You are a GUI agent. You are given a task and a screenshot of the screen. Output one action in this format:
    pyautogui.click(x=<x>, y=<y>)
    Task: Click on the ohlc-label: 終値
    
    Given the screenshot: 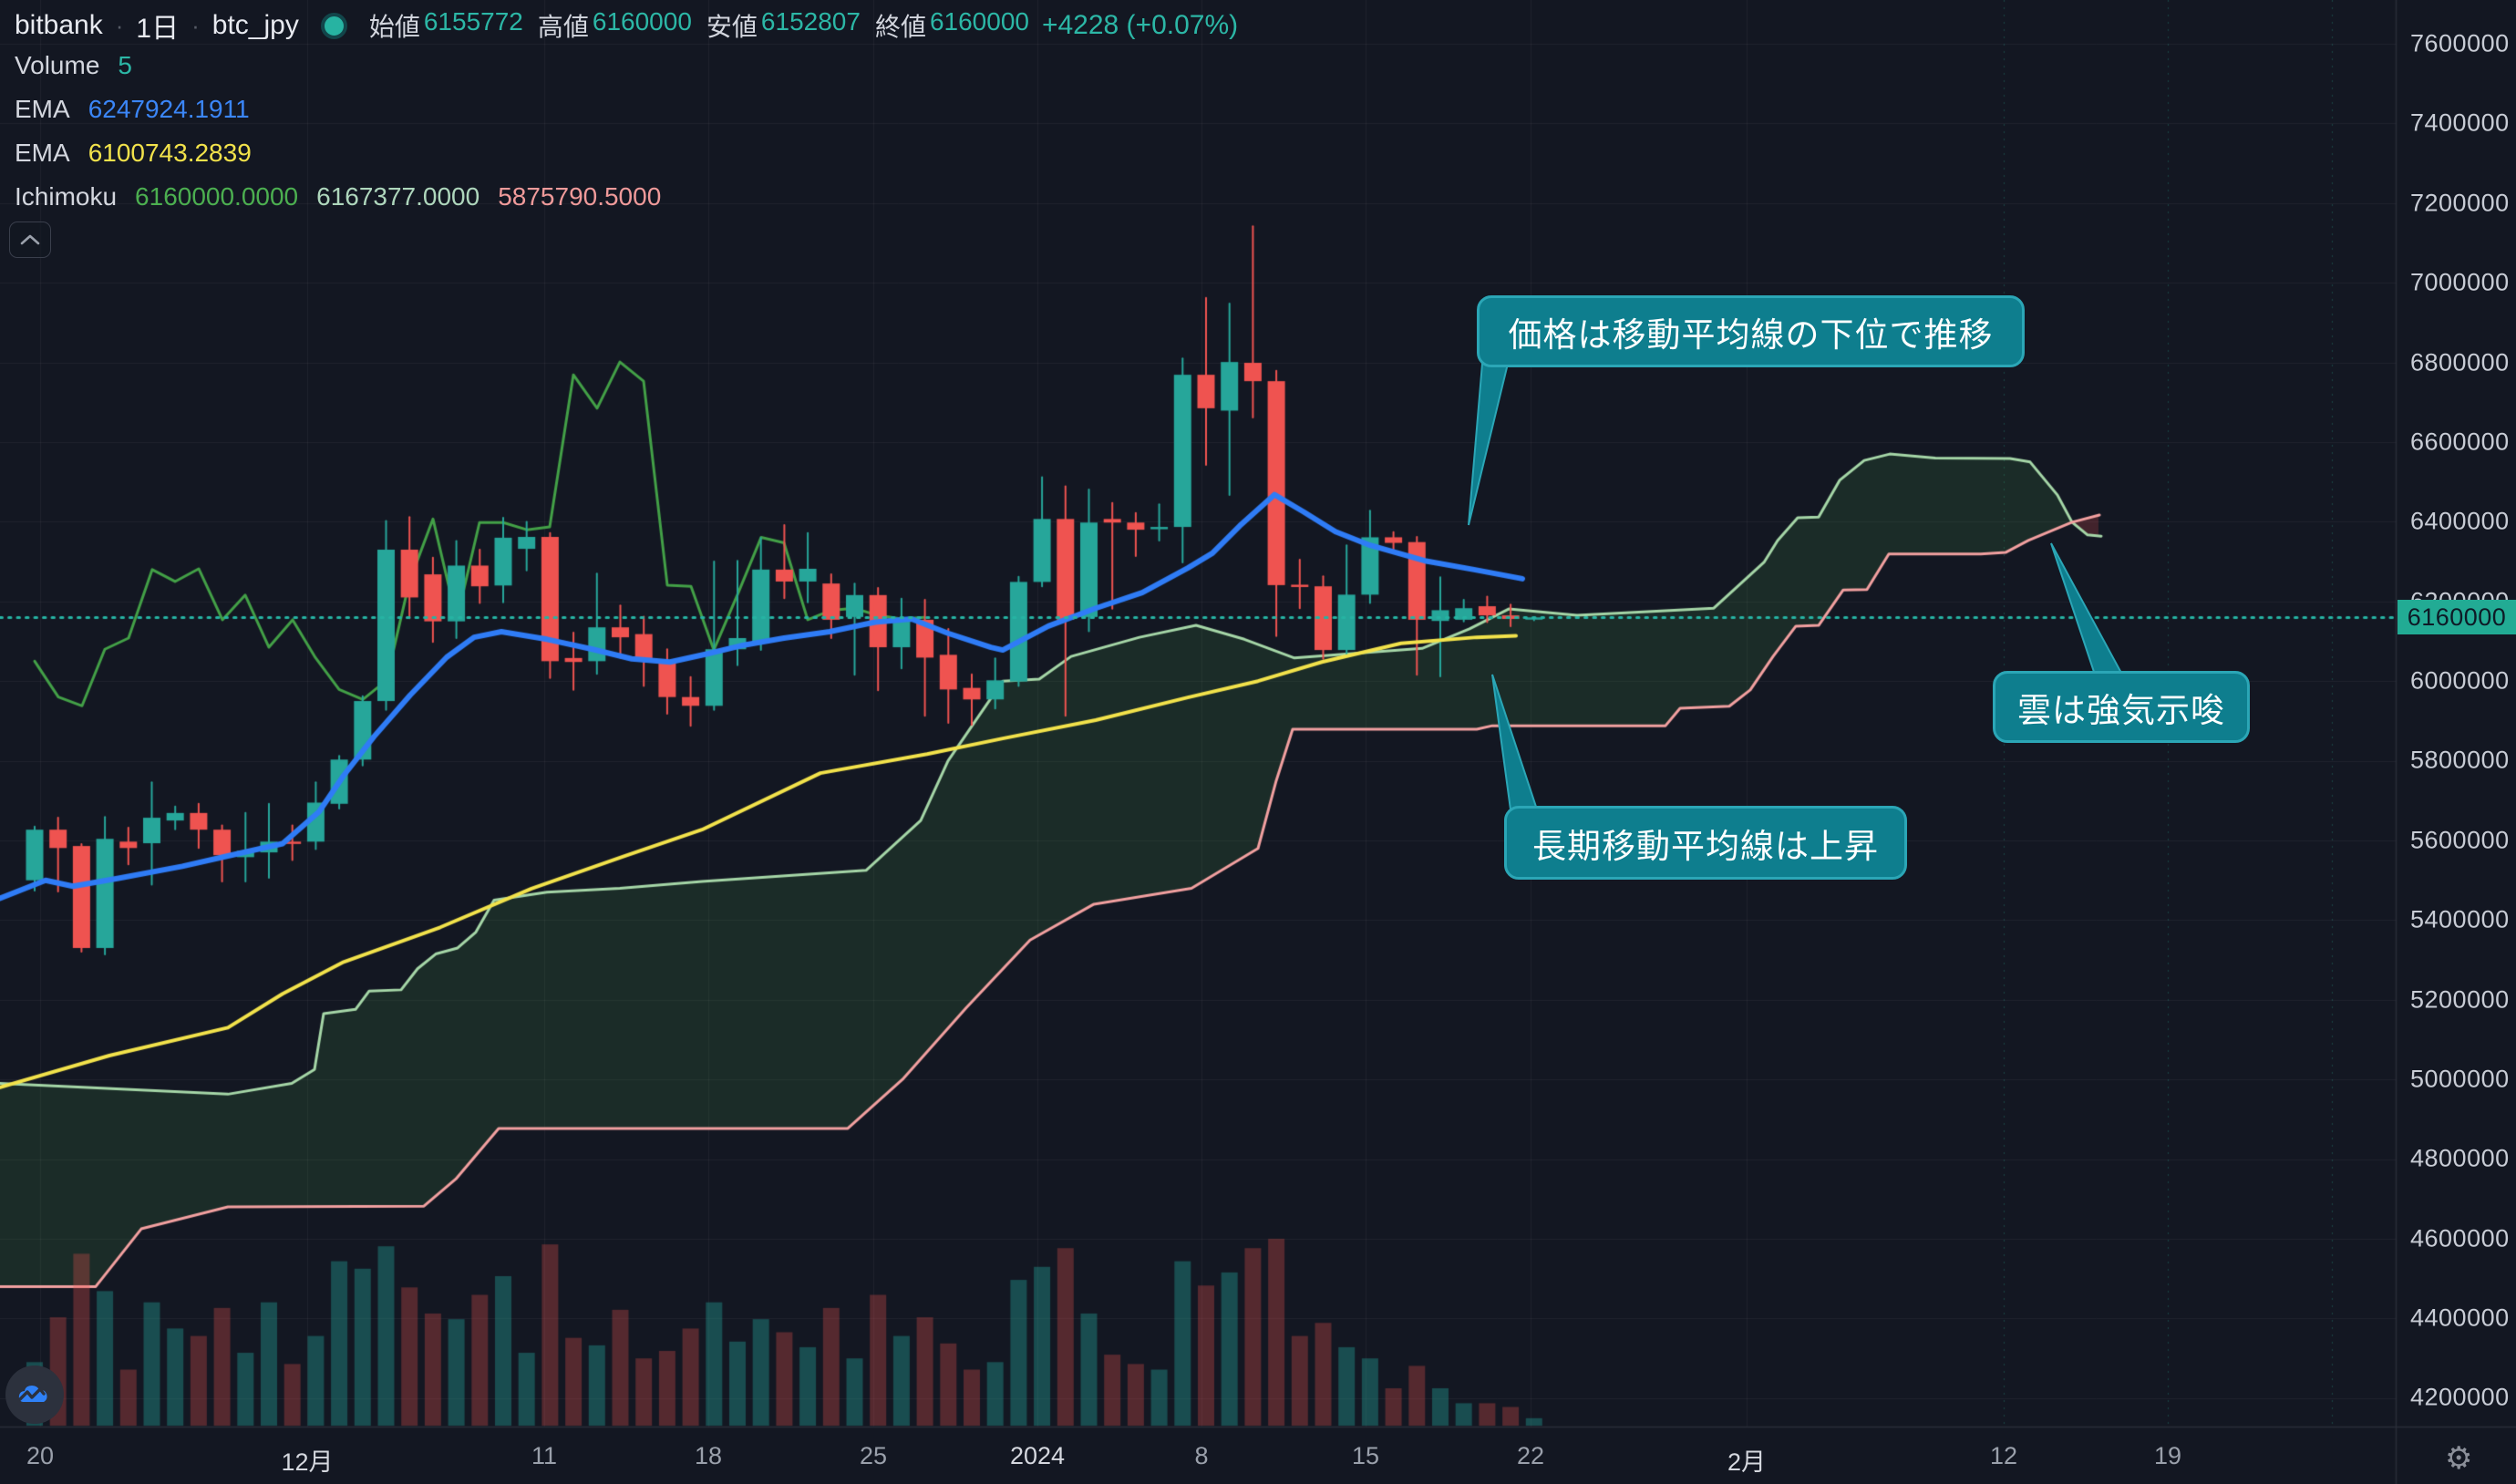 What is the action you would take?
    pyautogui.click(x=900, y=27)
    